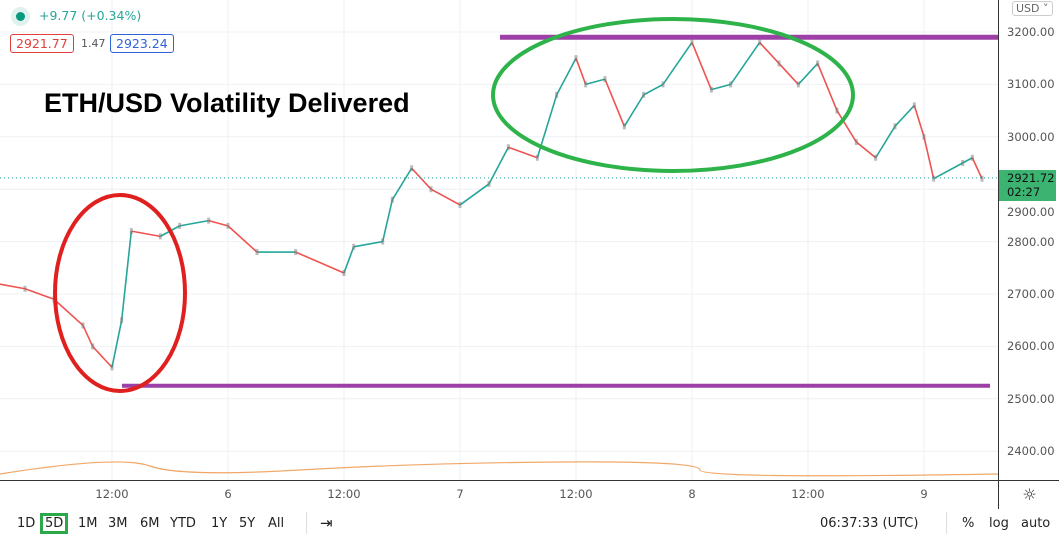  Describe the element at coordinates (1036, 523) in the screenshot. I see `auto-toggle: auto` at that location.